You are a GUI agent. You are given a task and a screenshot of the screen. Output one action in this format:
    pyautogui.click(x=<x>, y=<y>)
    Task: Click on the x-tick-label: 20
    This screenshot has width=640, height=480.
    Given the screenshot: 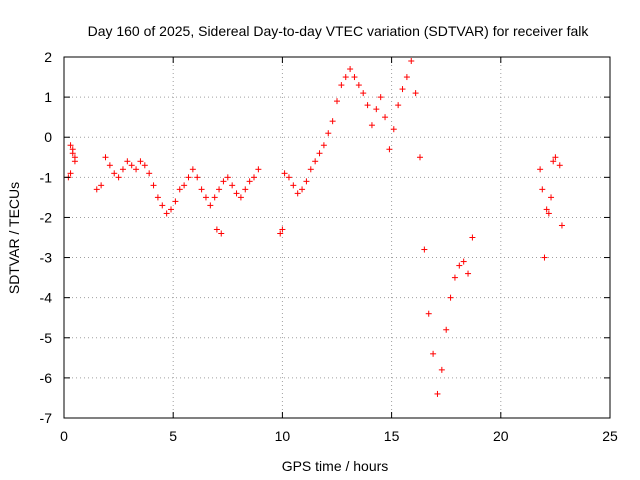 What is the action you would take?
    pyautogui.click(x=501, y=436)
    